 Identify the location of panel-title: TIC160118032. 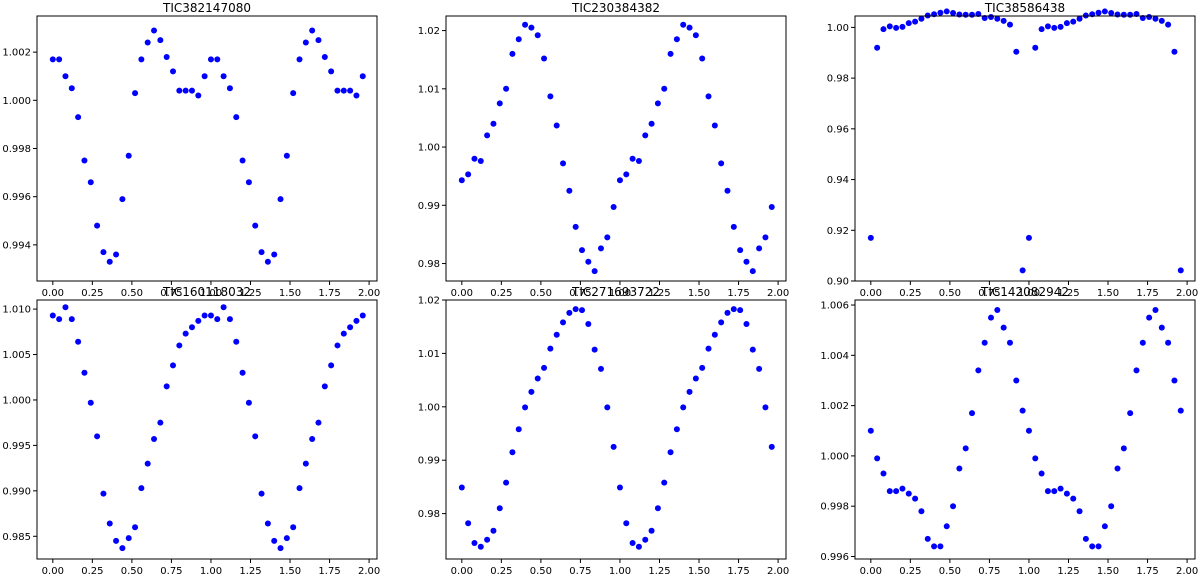
(206, 292).